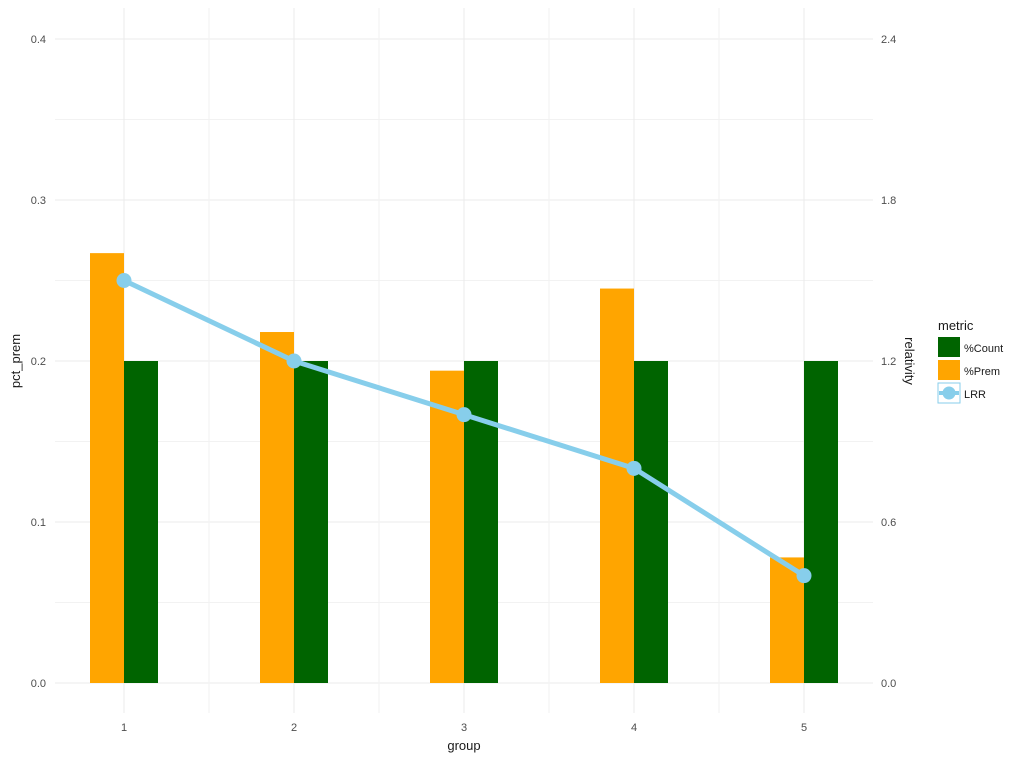 This screenshot has height=766, width=1023. Describe the element at coordinates (888, 40) in the screenshot. I see `y2-tick-label: 2.4` at that location.